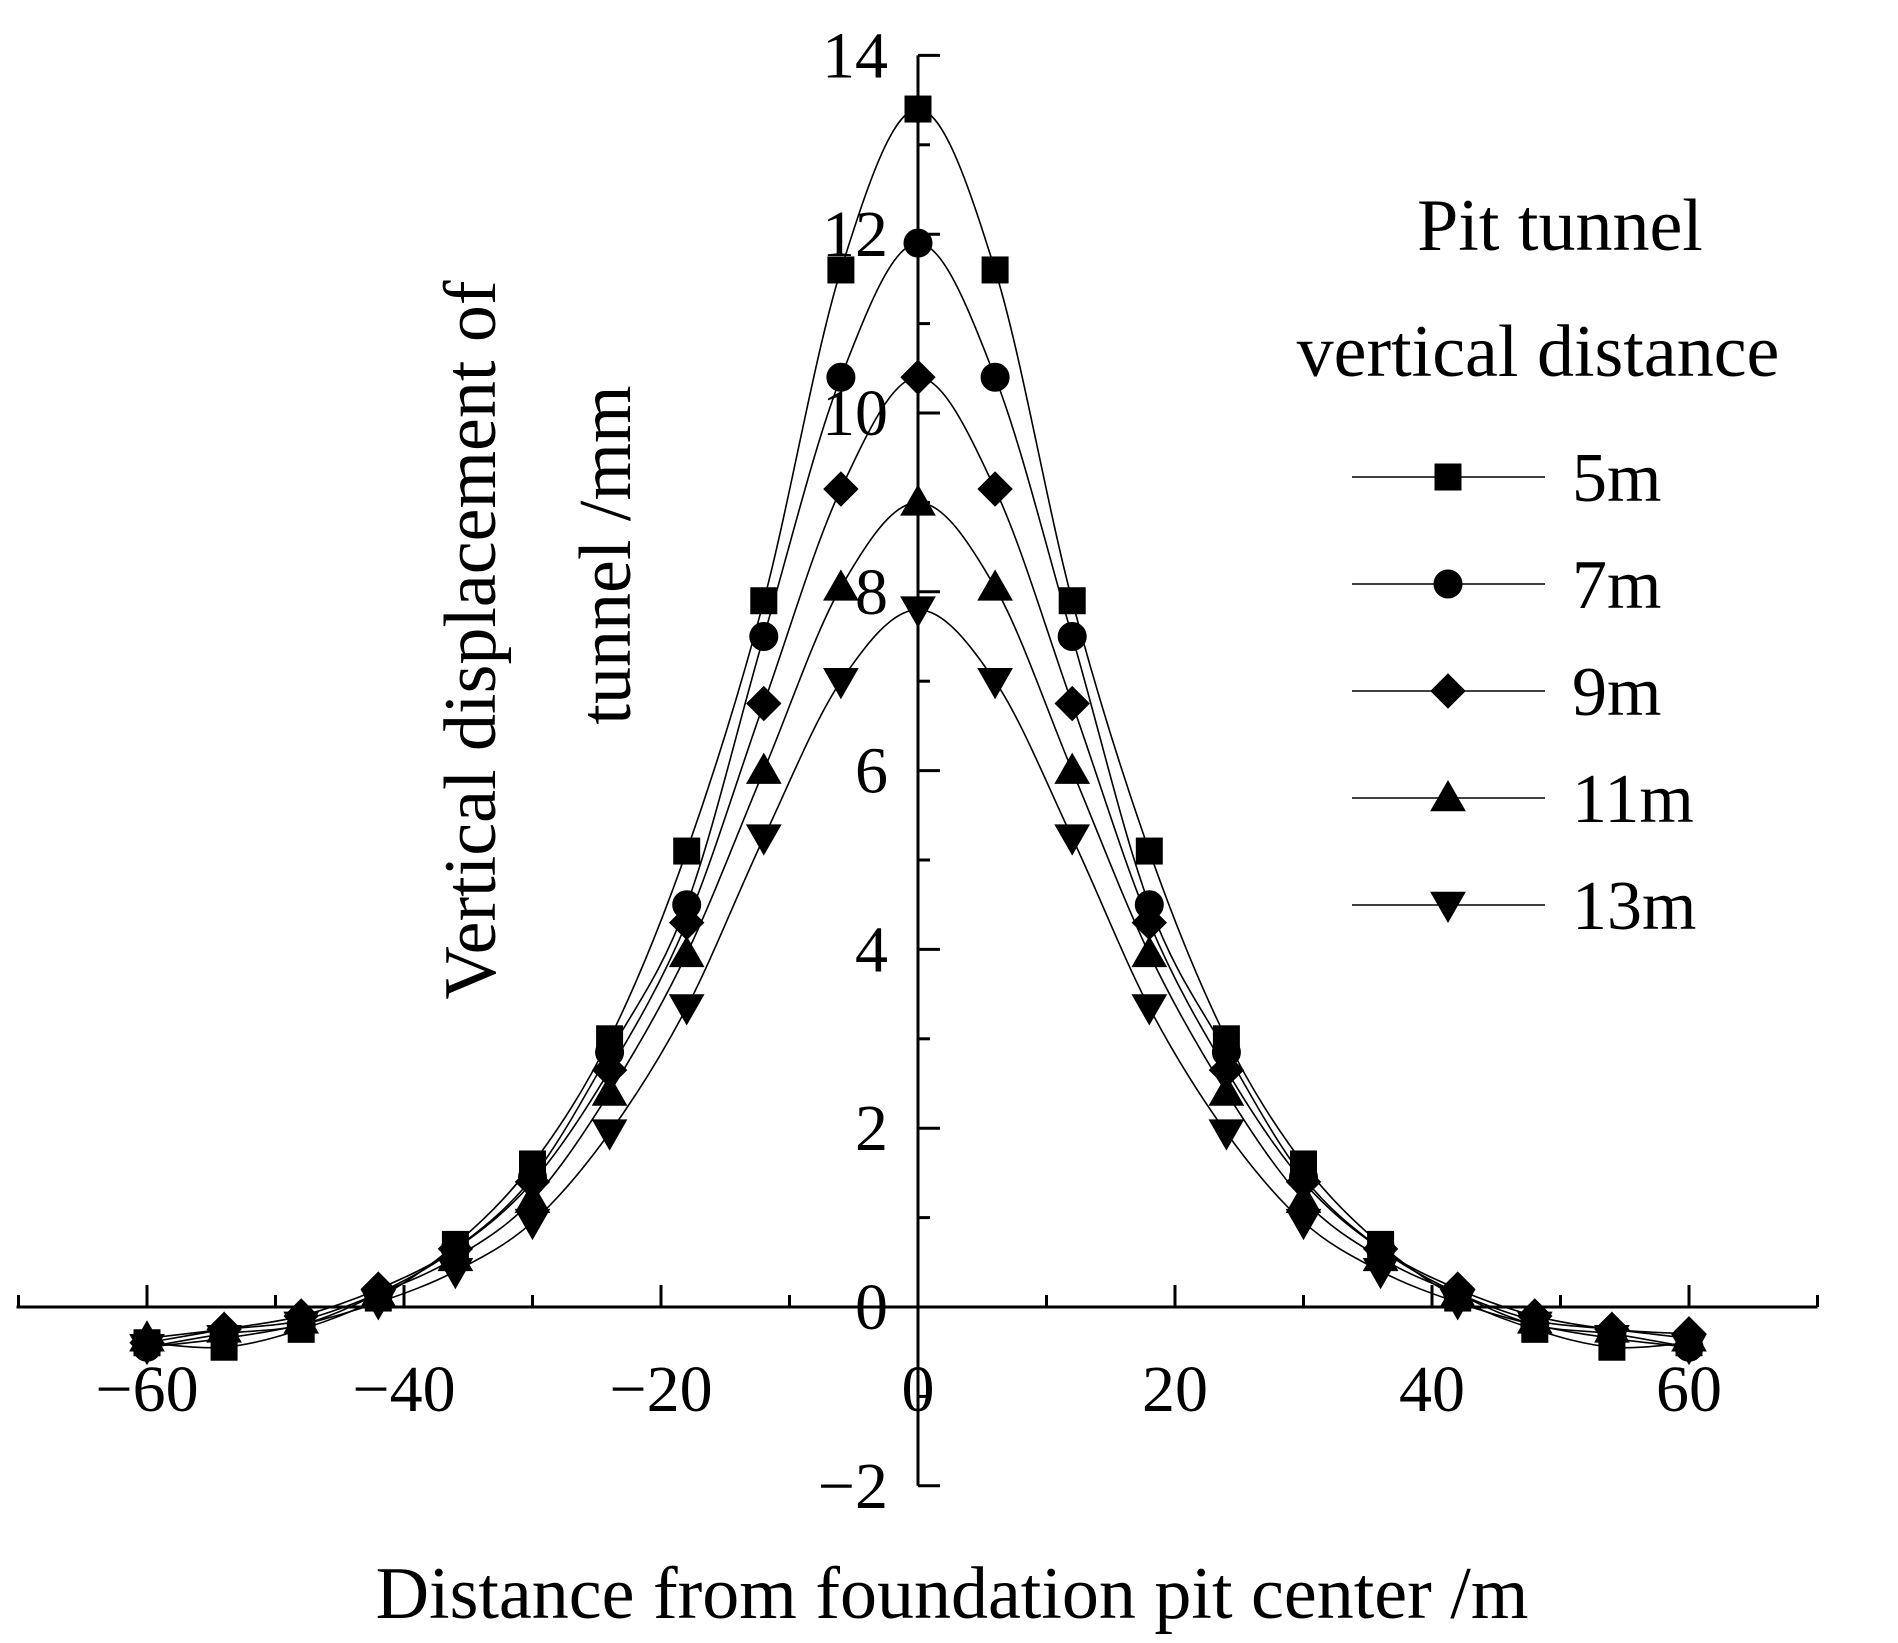 The image size is (1898, 1643). Describe the element at coordinates (853, 1486) in the screenshot. I see `y-tick-label: −2` at that location.